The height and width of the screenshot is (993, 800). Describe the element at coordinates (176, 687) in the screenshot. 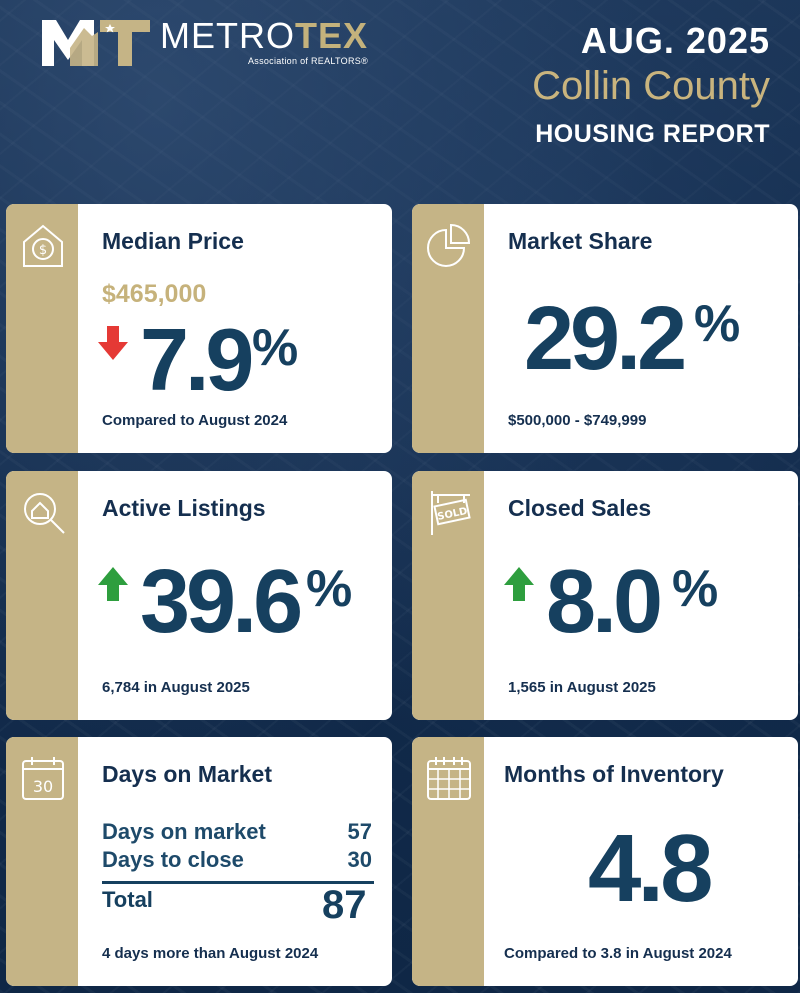

I see `card-footer: 6,784 in August 2025` at that location.